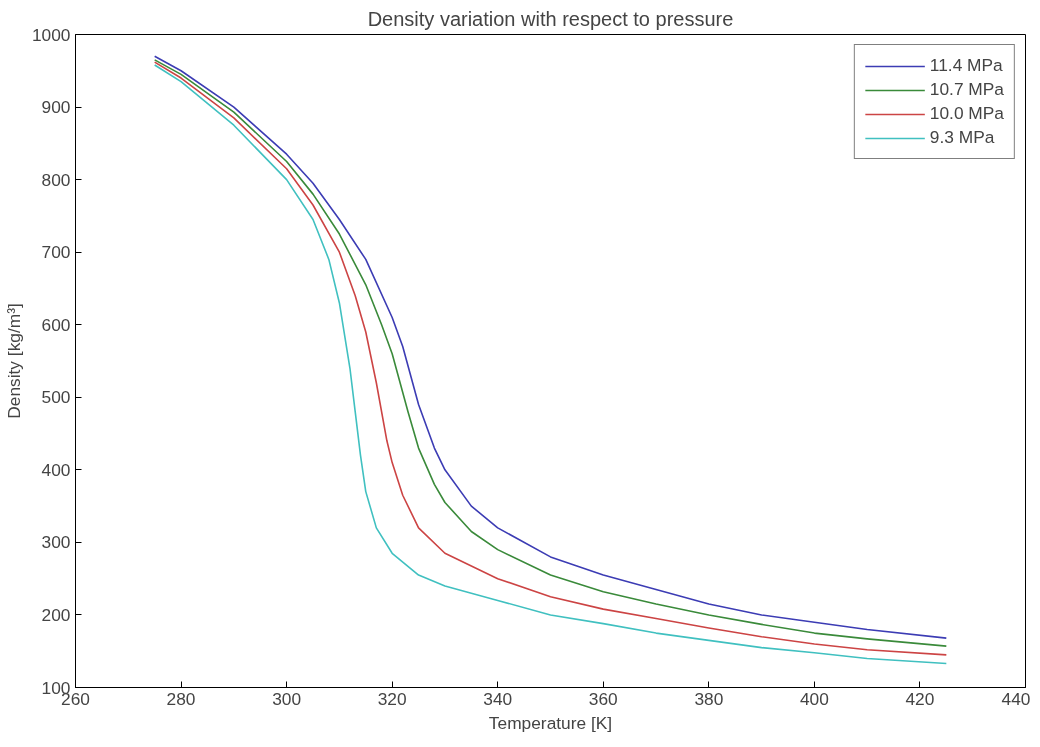 The width and height of the screenshot is (1040, 747). I want to click on y-tick-label: 700, so click(56, 252).